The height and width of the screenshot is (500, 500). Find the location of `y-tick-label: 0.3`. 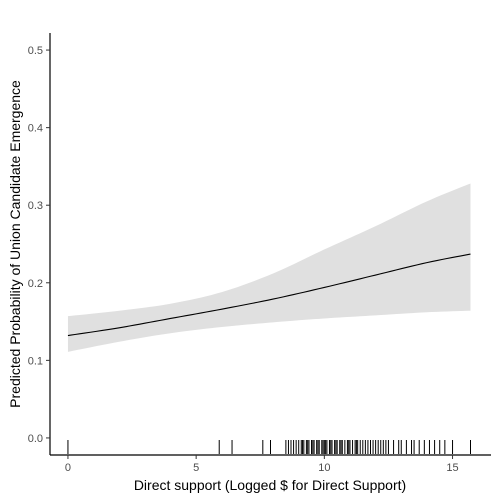

y-tick-label: 0.3 is located at coordinates (35, 206).